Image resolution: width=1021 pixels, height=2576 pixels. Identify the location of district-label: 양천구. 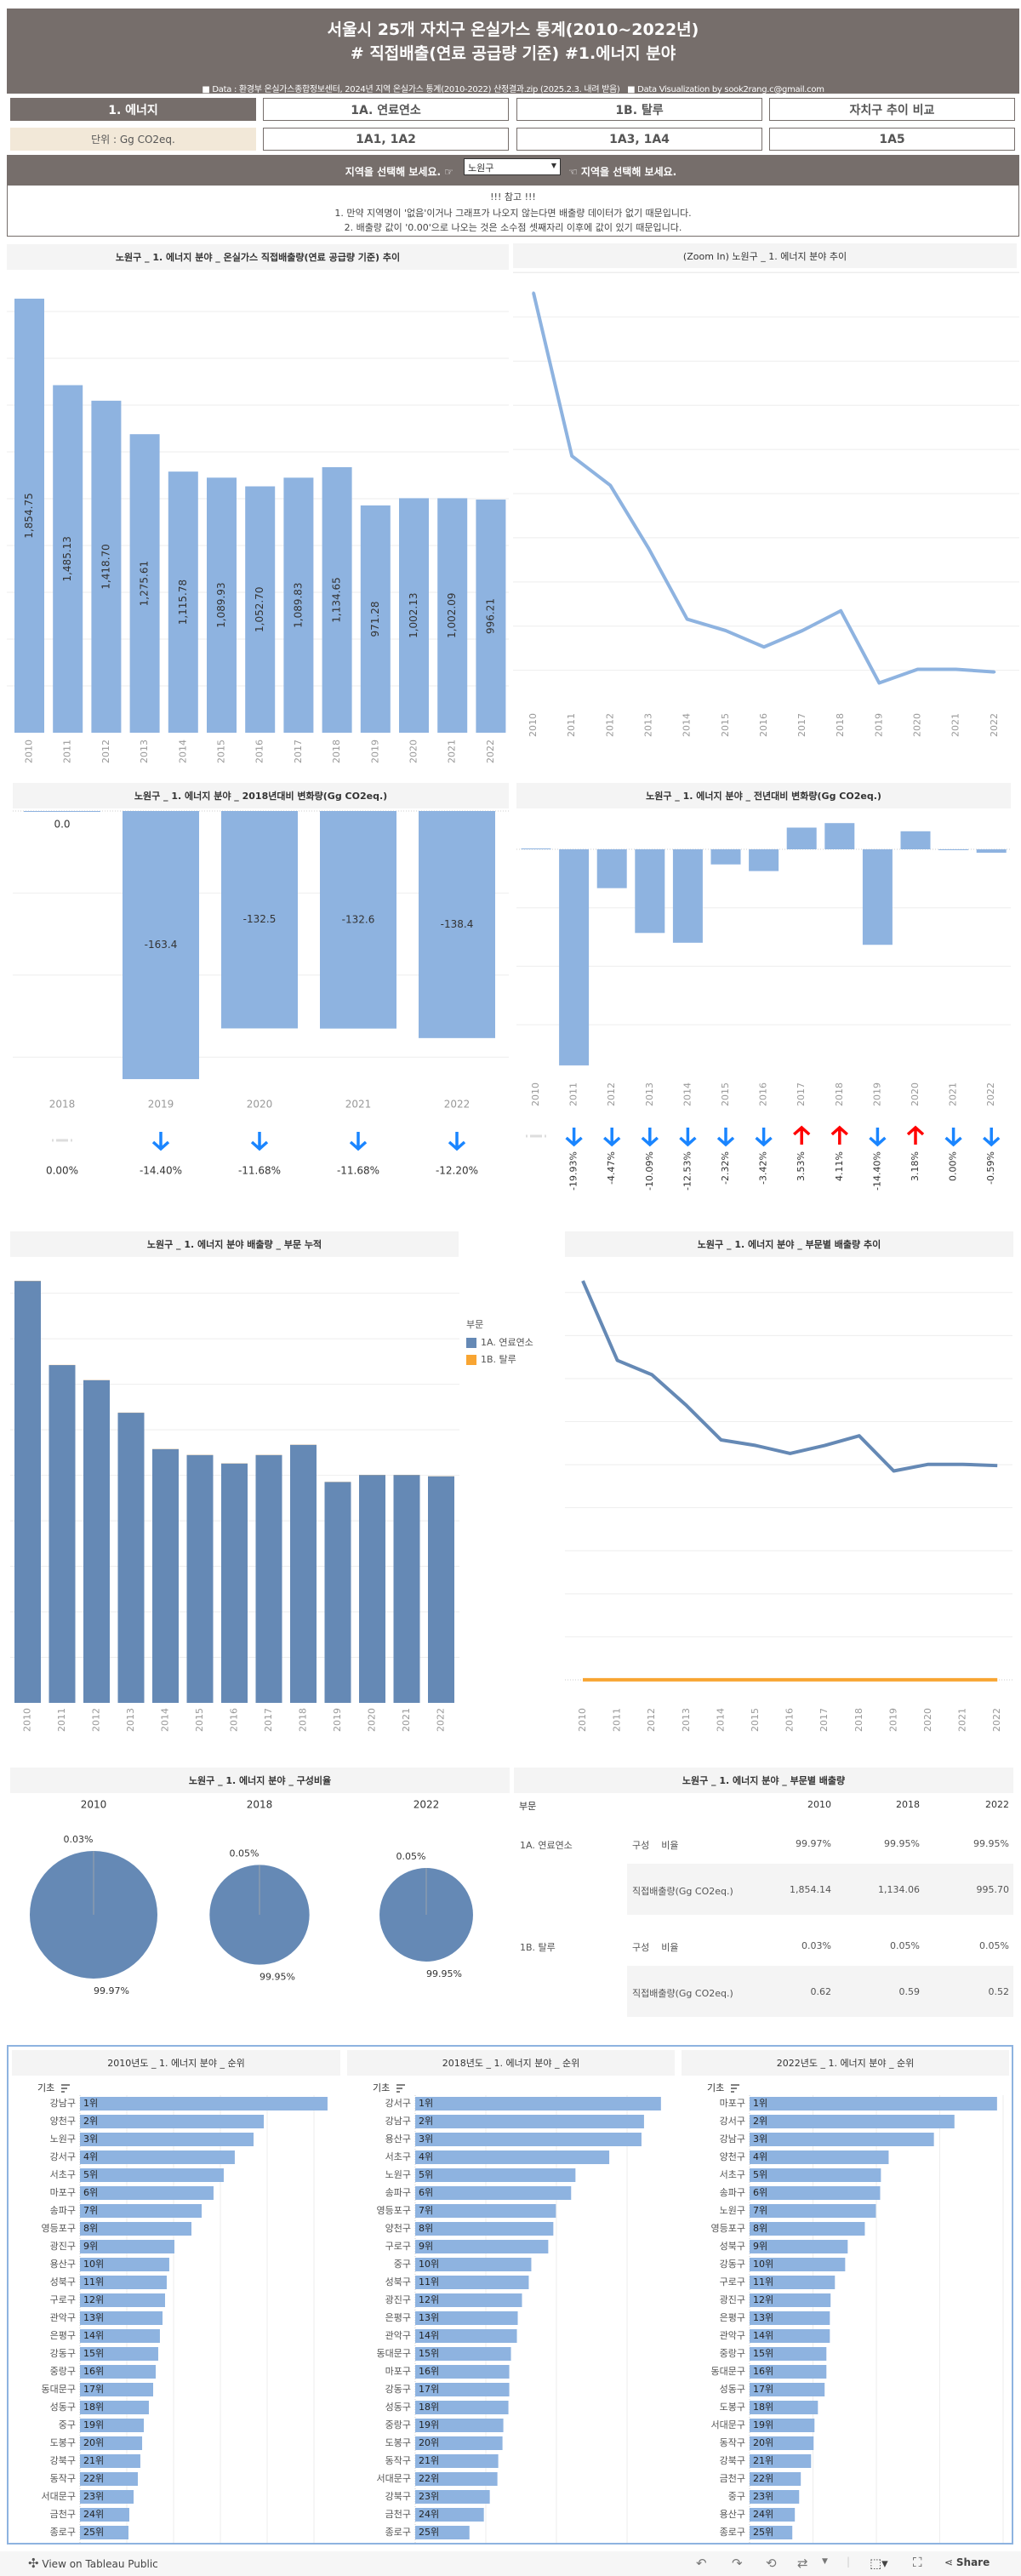
(732, 2156).